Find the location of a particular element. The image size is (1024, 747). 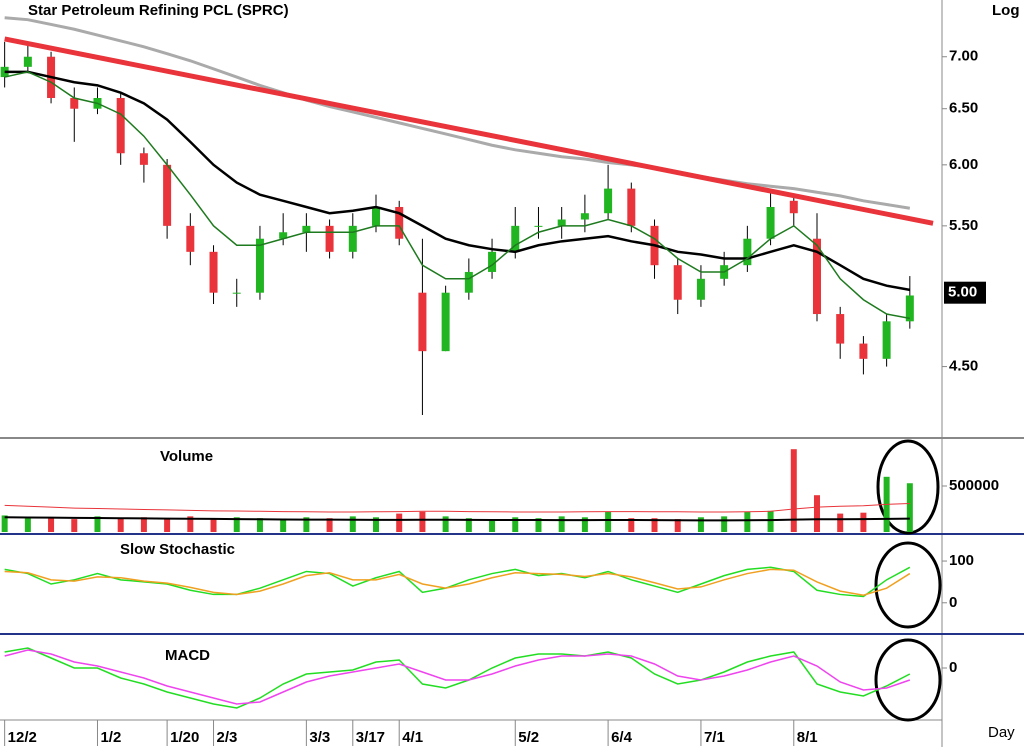

current-price-box is located at coordinates (965, 292).